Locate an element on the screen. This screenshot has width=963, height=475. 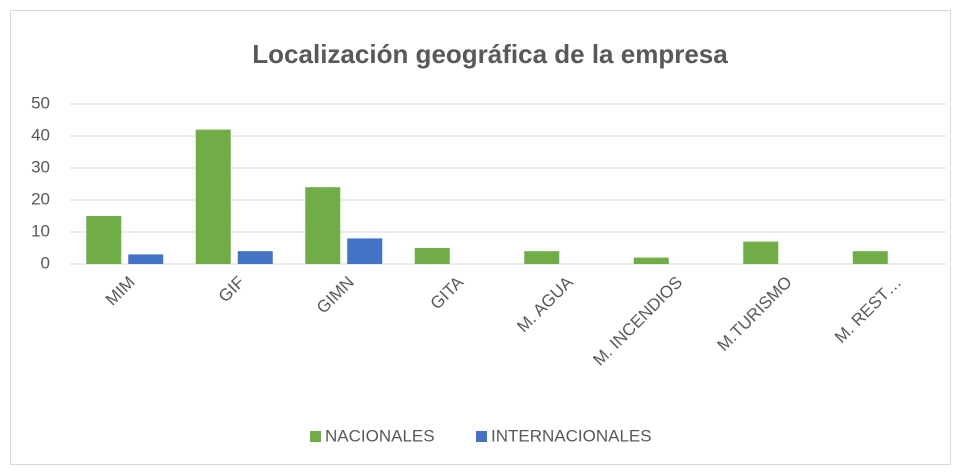
legend-label: INTERNACIONALES is located at coordinates (571, 435).